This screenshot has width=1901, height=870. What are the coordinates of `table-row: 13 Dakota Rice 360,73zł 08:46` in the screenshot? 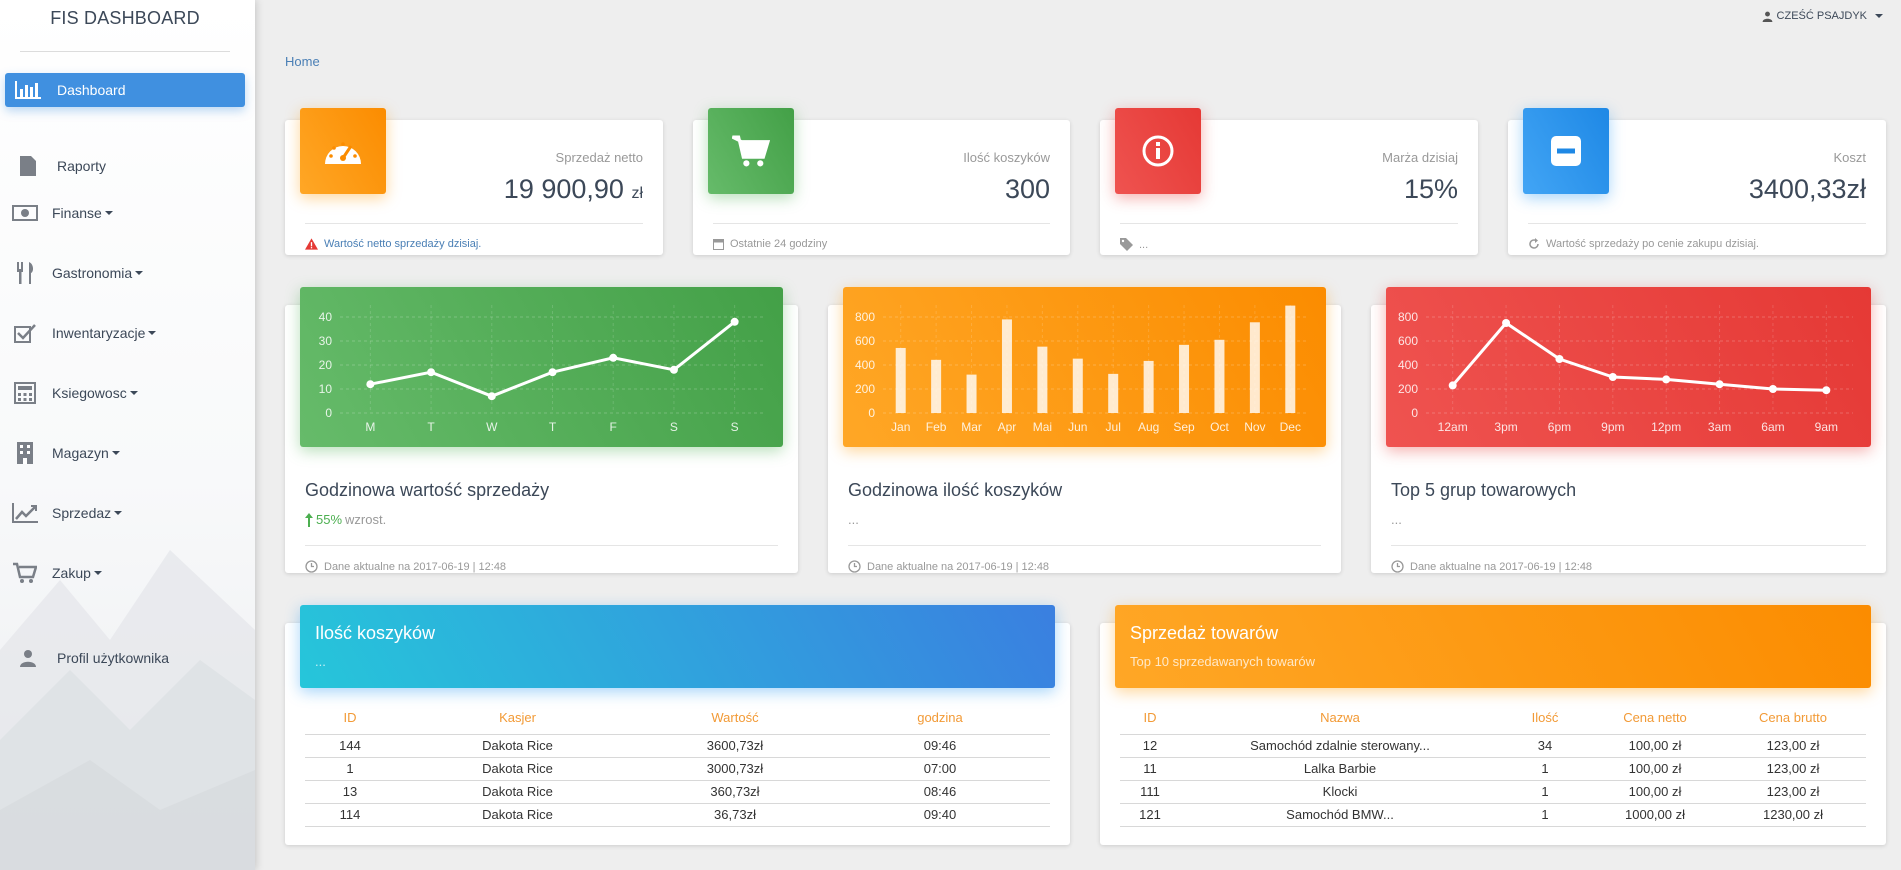 It's located at (677, 792).